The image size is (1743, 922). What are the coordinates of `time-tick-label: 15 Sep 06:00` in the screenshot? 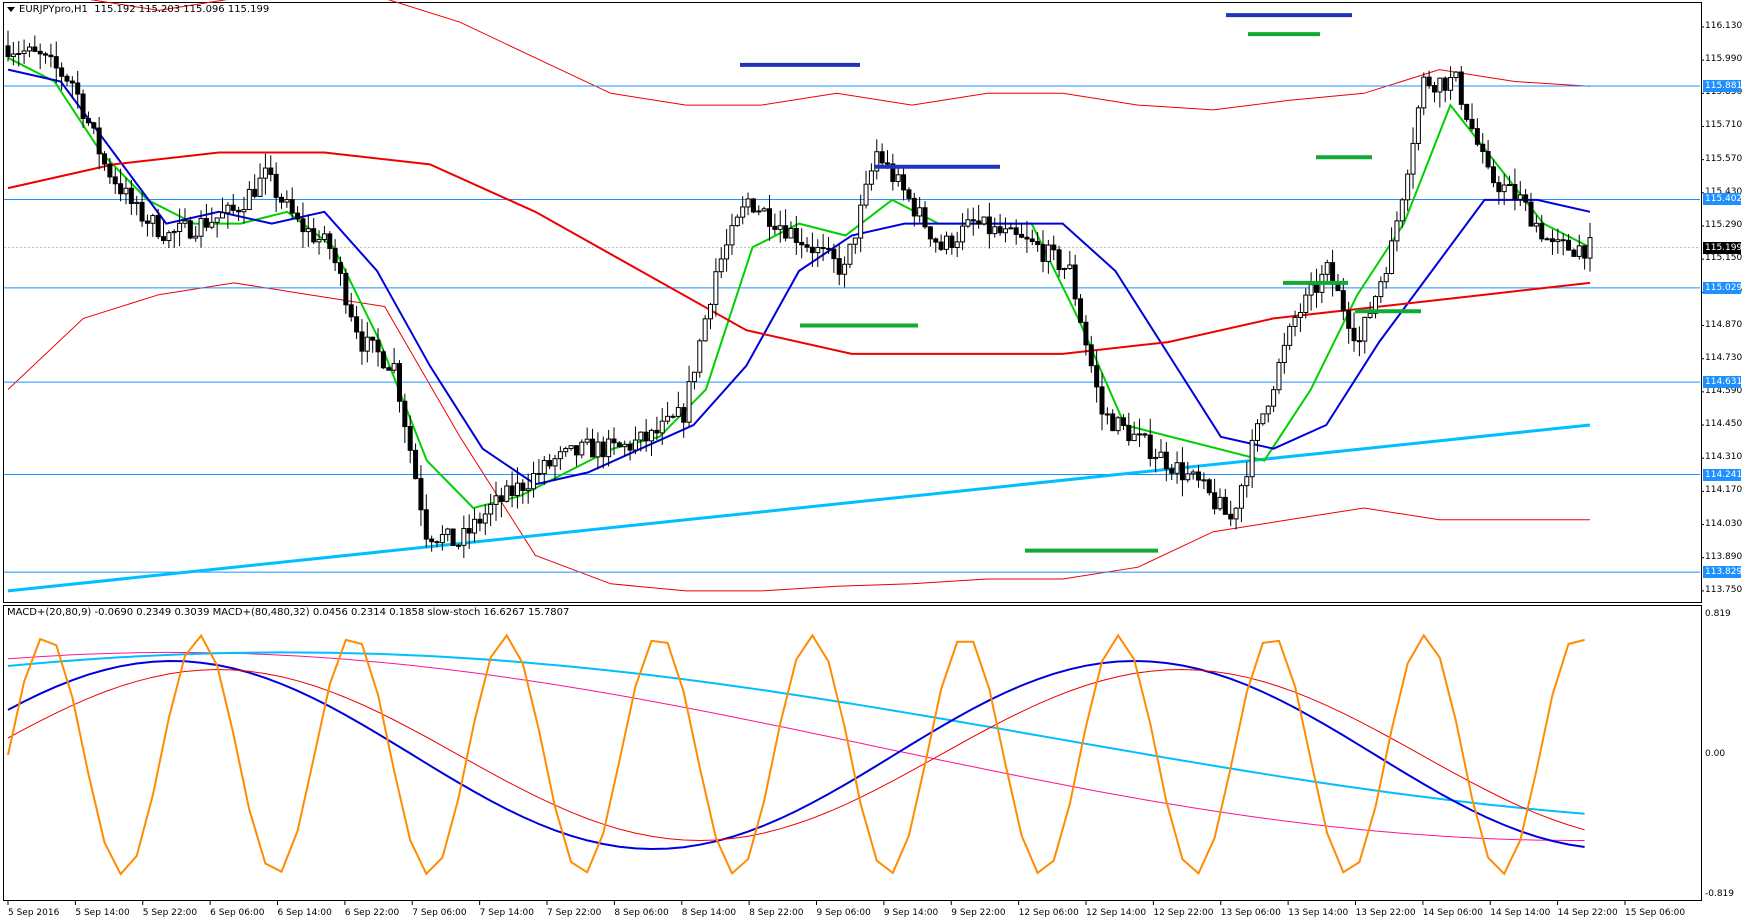 It's located at (1655, 913).